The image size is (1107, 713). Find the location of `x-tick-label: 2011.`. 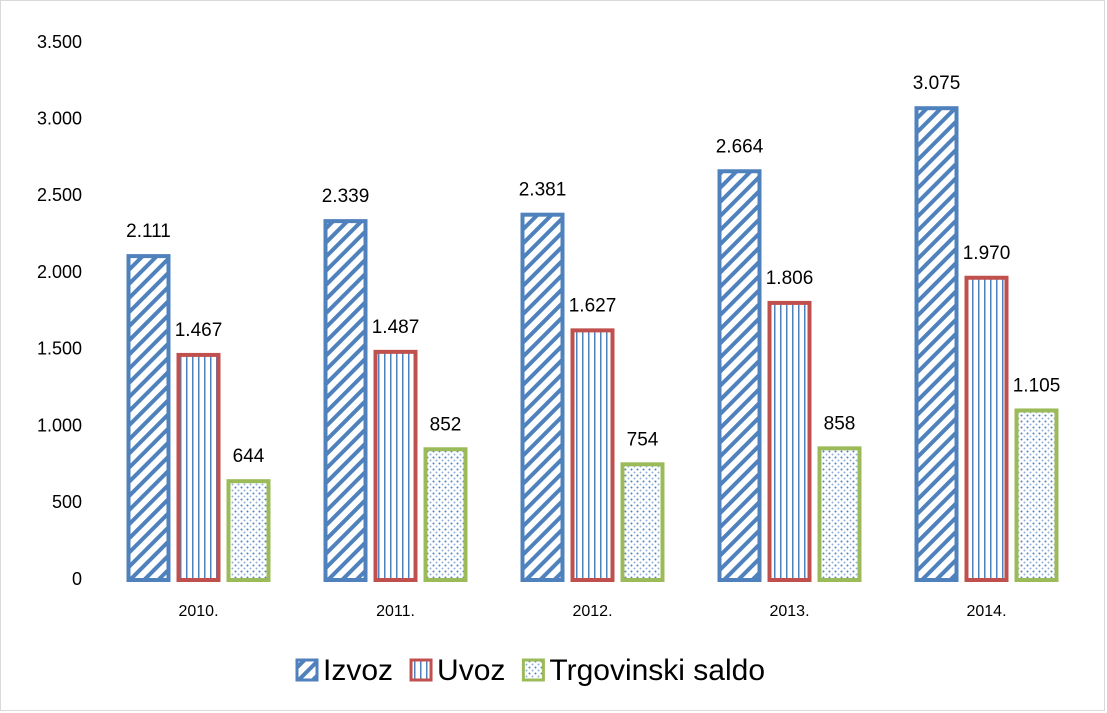

x-tick-label: 2011. is located at coordinates (395, 611).